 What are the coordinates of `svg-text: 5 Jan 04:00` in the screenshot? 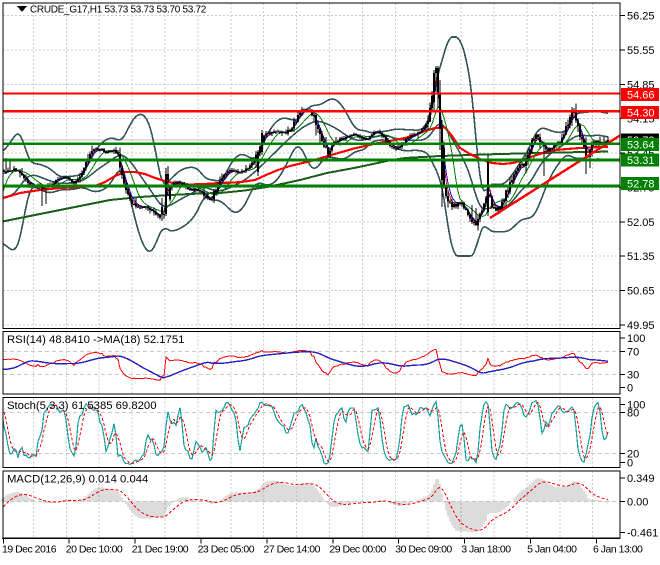 It's located at (552, 550).